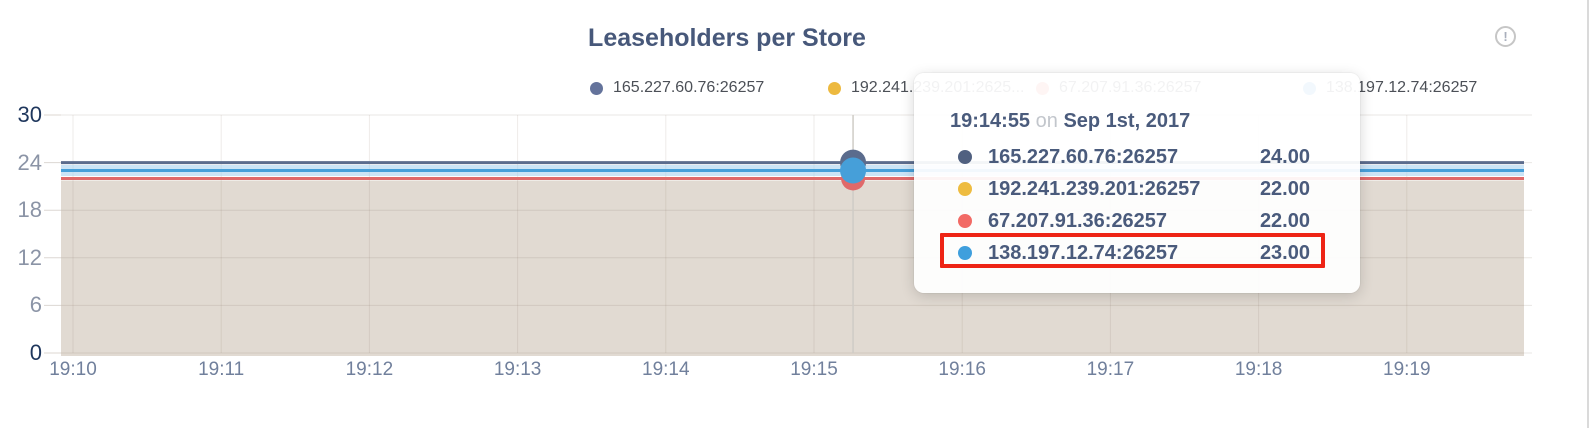 This screenshot has height=428, width=1591. What do you see at coordinates (1127, 121) in the screenshot?
I see `tooltip-date: Sep 1st, 2017` at bounding box center [1127, 121].